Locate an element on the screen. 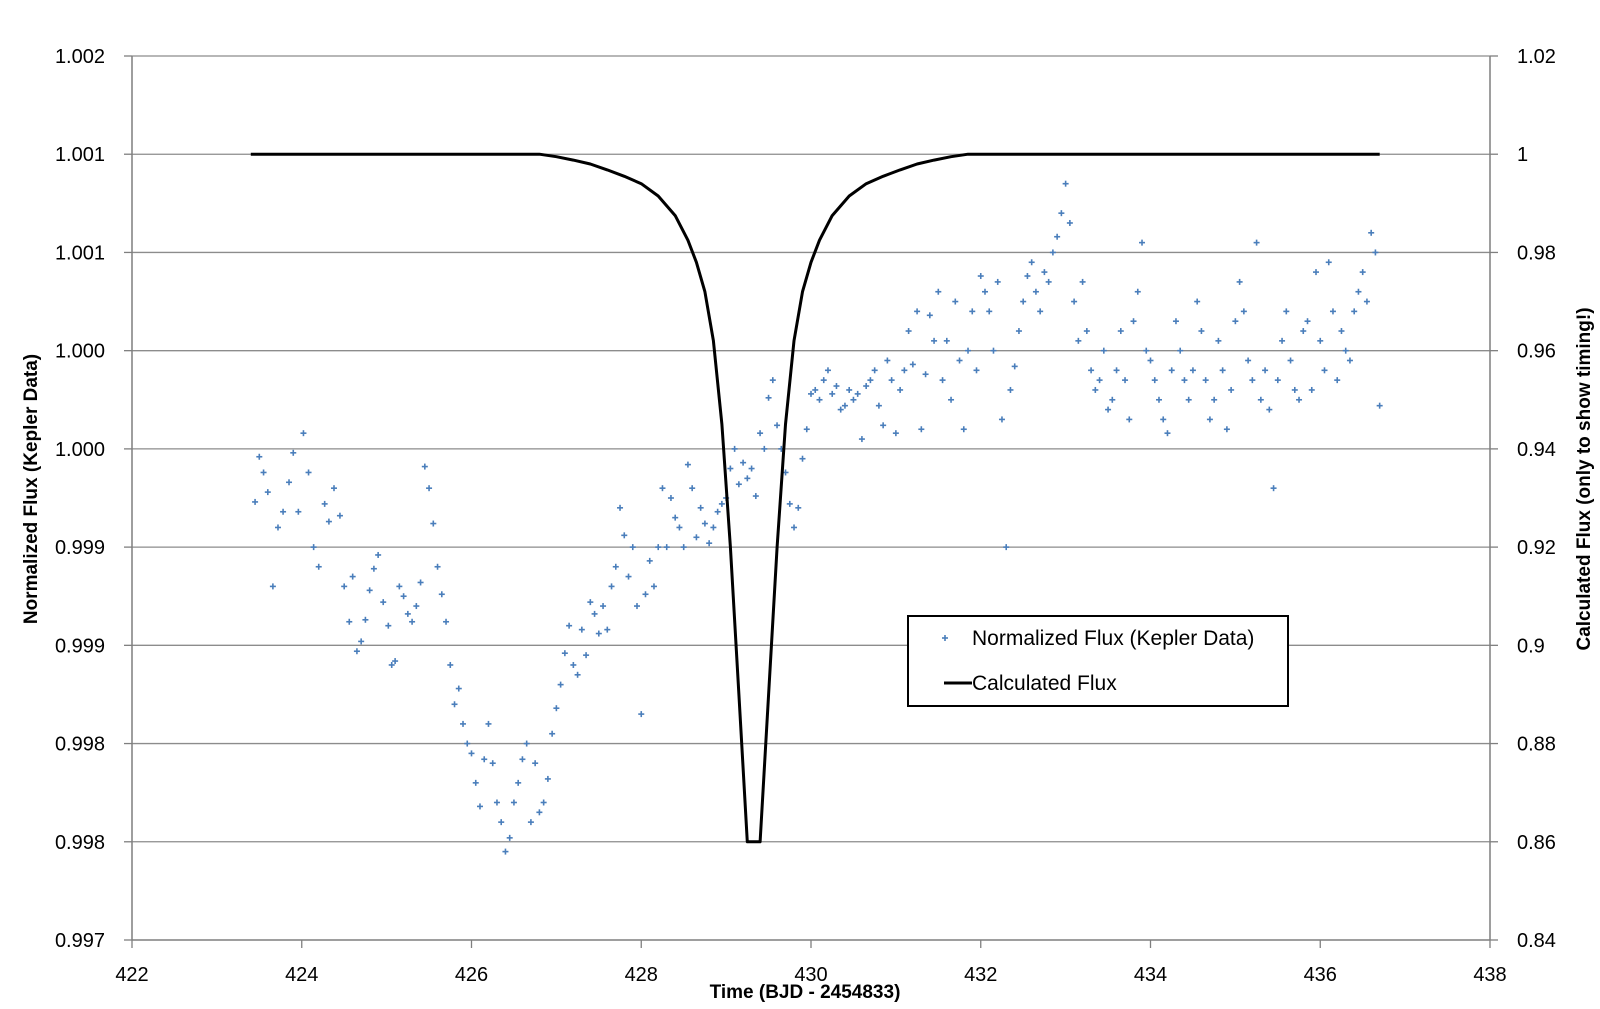 The height and width of the screenshot is (1009, 1600). y-tick-label: 0.997 is located at coordinates (80, 941).